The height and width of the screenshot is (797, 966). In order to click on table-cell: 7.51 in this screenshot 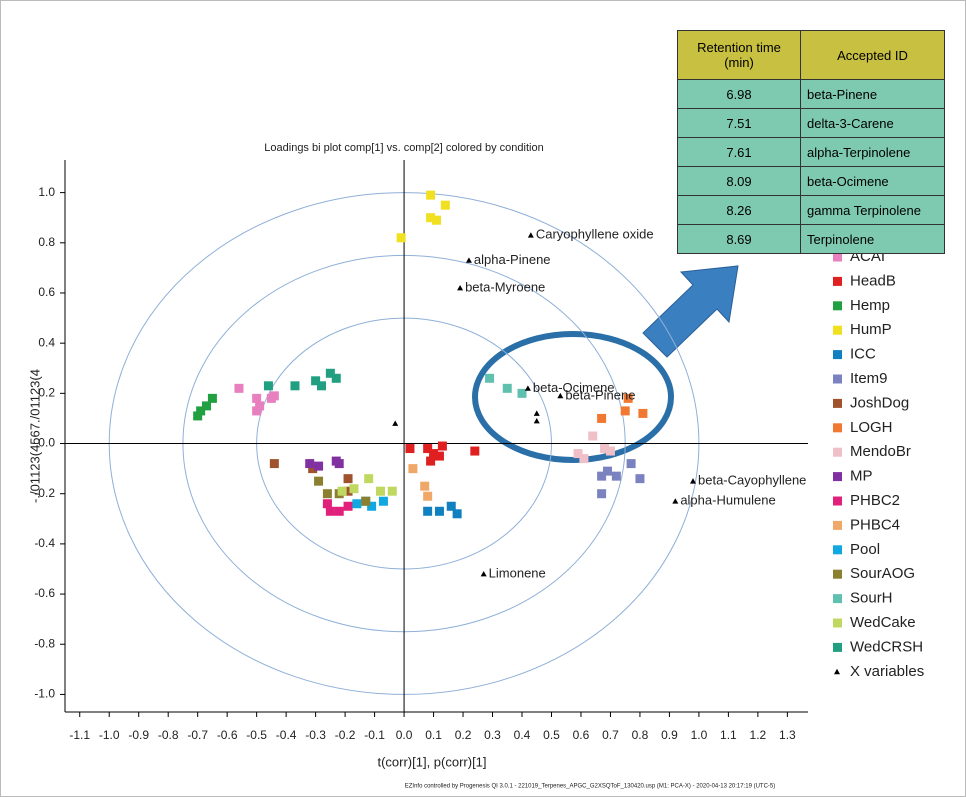, I will do `click(739, 123)`.